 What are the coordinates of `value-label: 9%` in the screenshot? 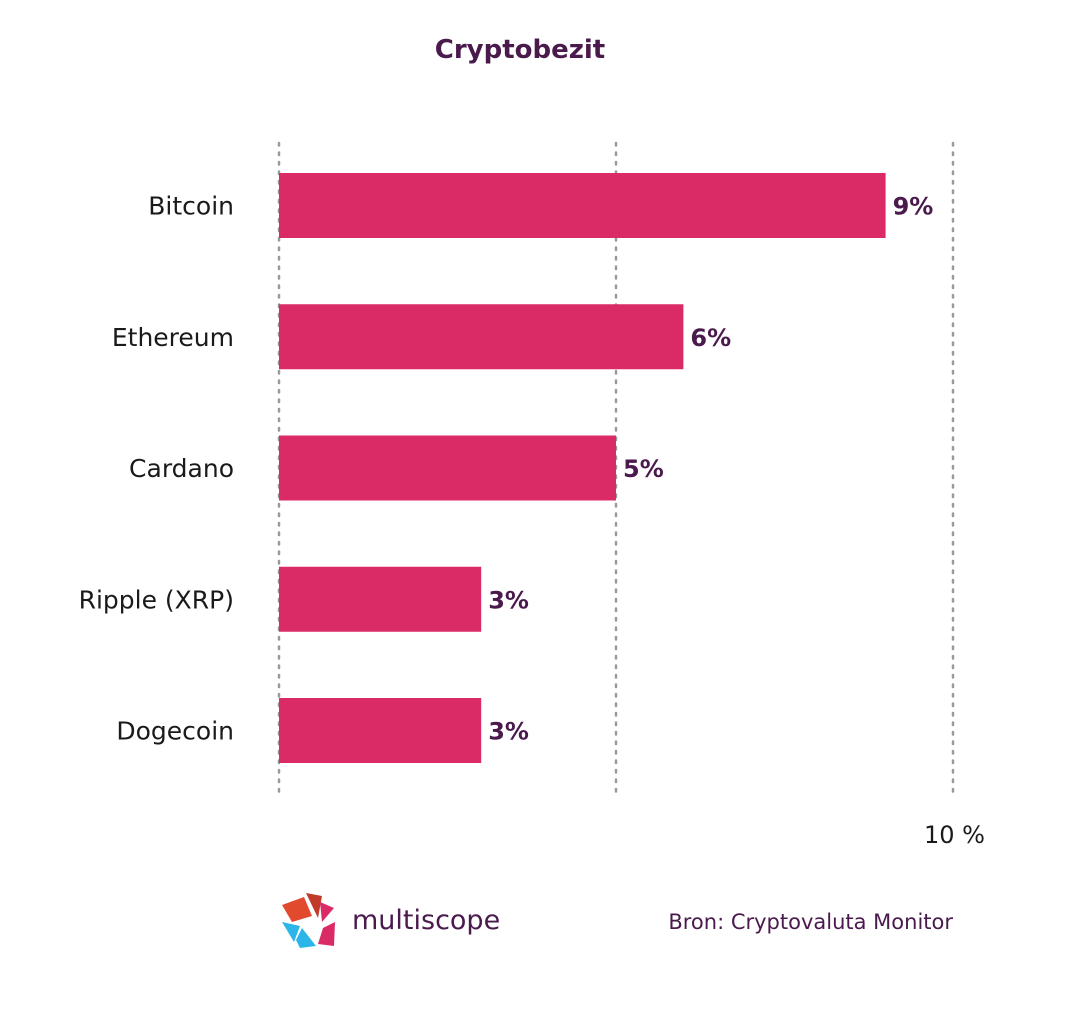 It's located at (913, 207).